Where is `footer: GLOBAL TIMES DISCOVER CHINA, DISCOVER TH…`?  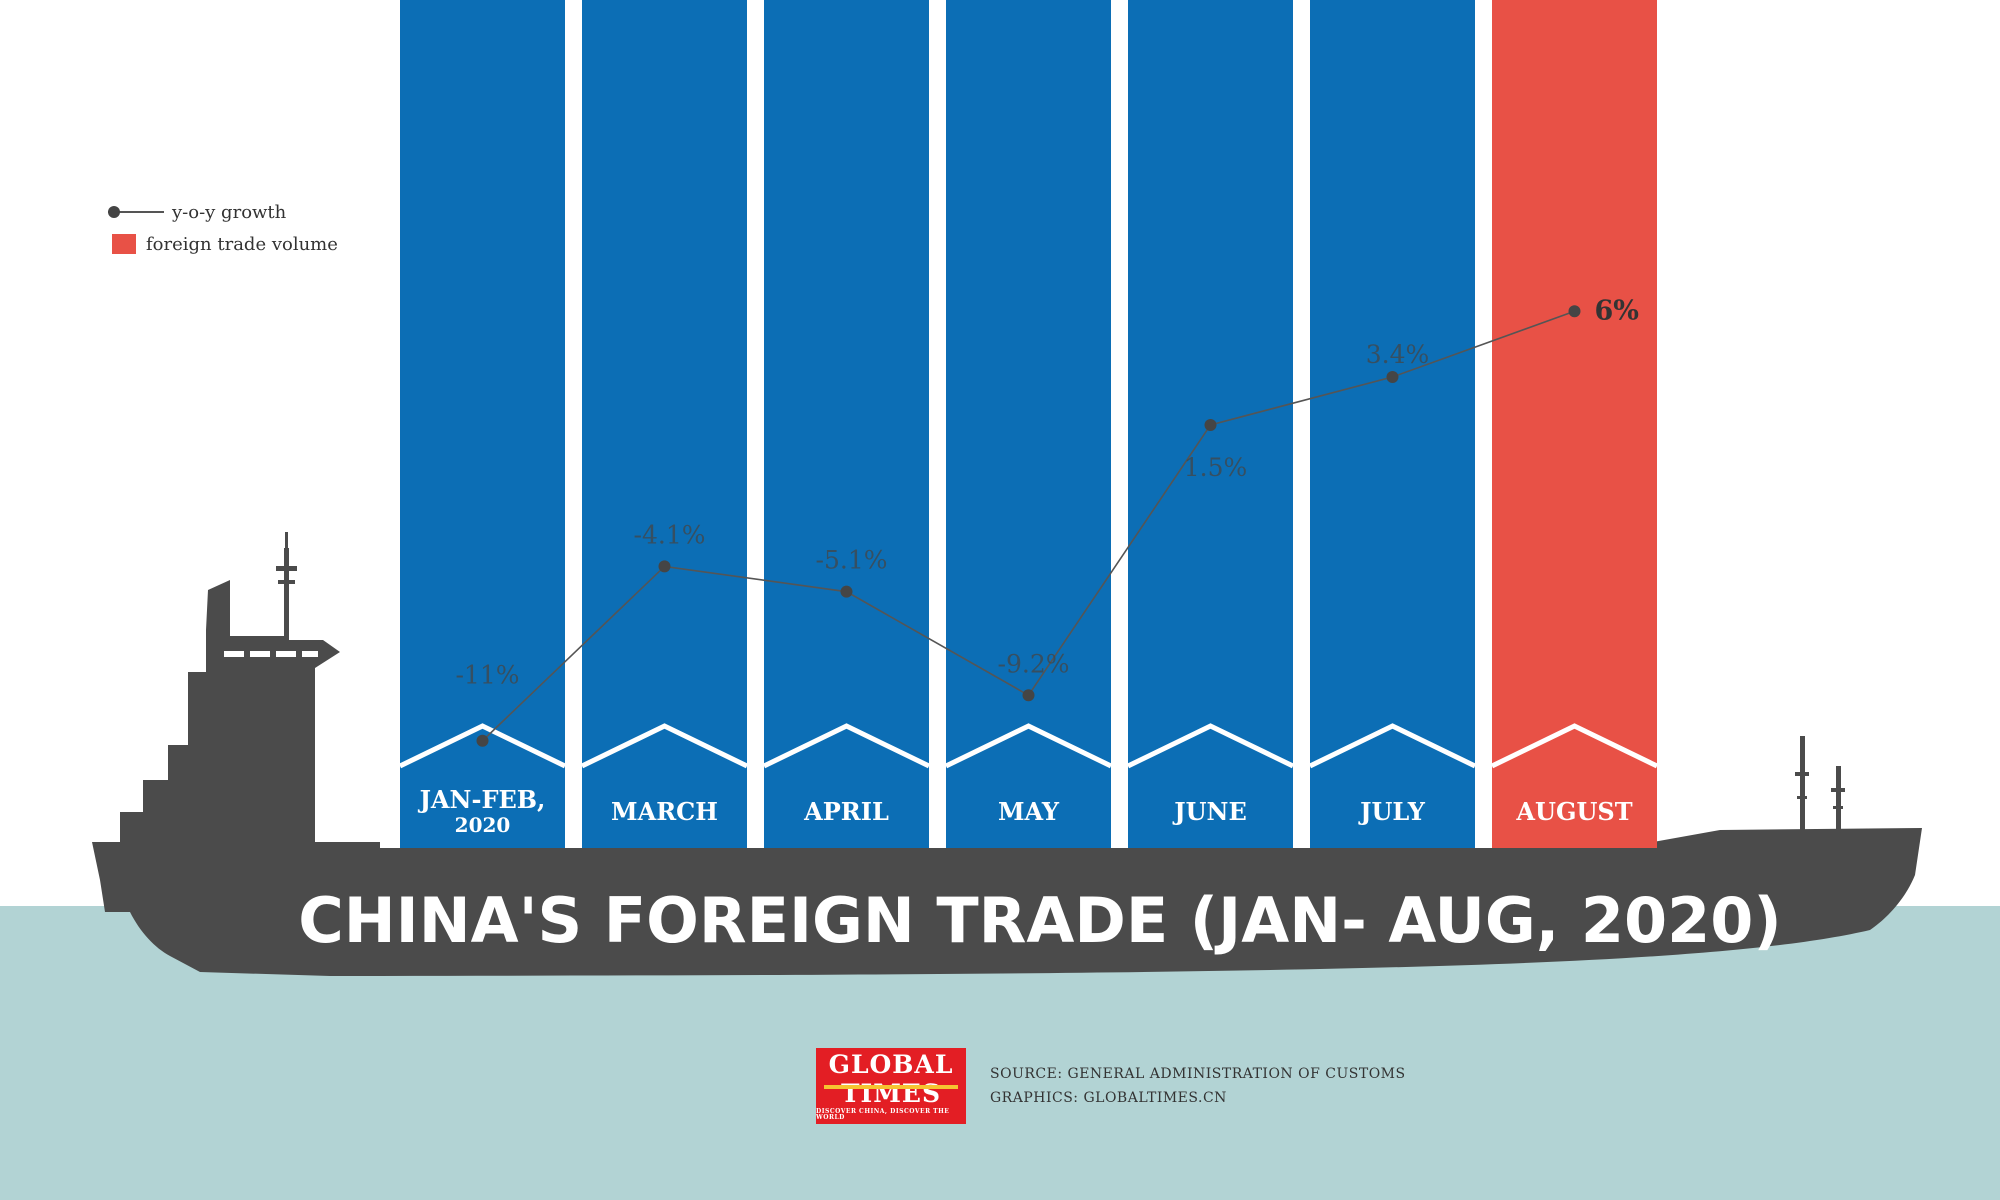
footer: GLOBAL TIMES DISCOVER CHINA, DISCOVER TH… is located at coordinates (1111, 1086).